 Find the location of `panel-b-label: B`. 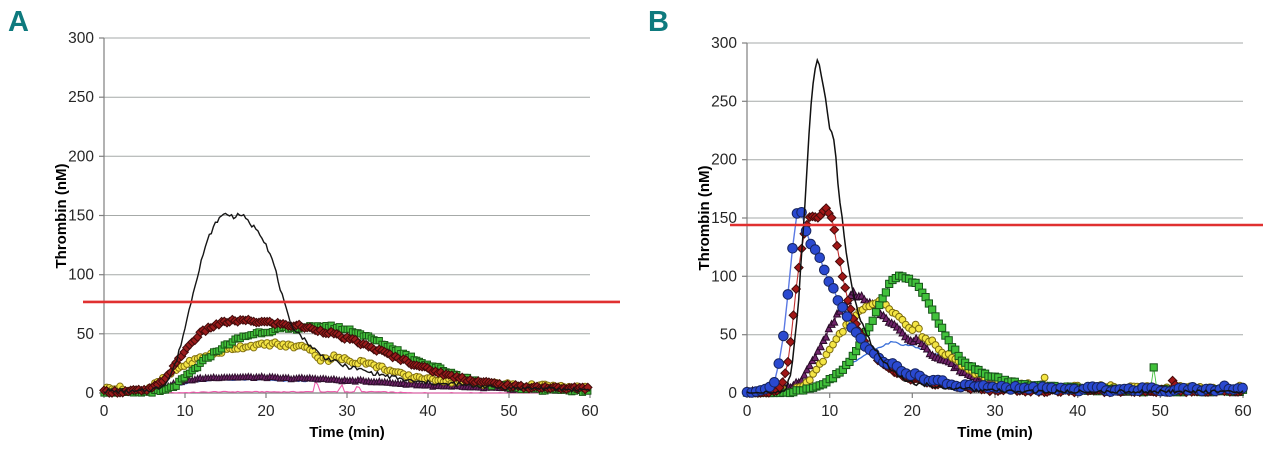

panel-b-label: B is located at coordinates (658, 22).